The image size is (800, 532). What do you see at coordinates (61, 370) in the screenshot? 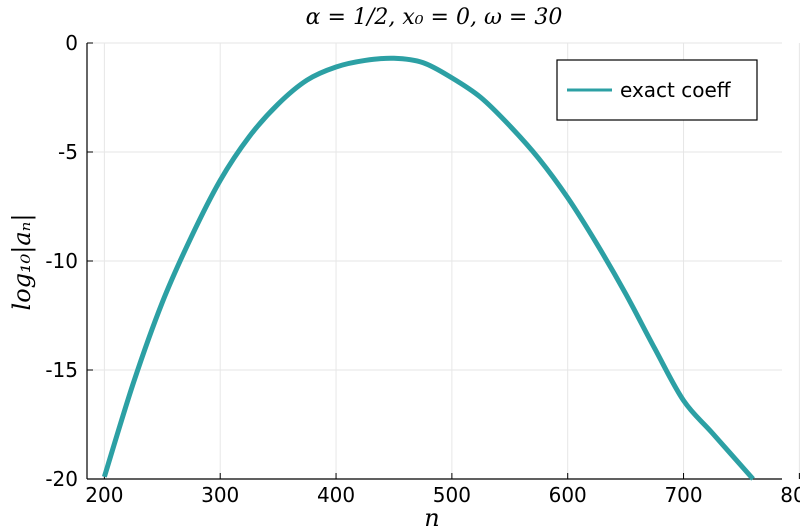
I see `y-tick-label: -15` at bounding box center [61, 370].